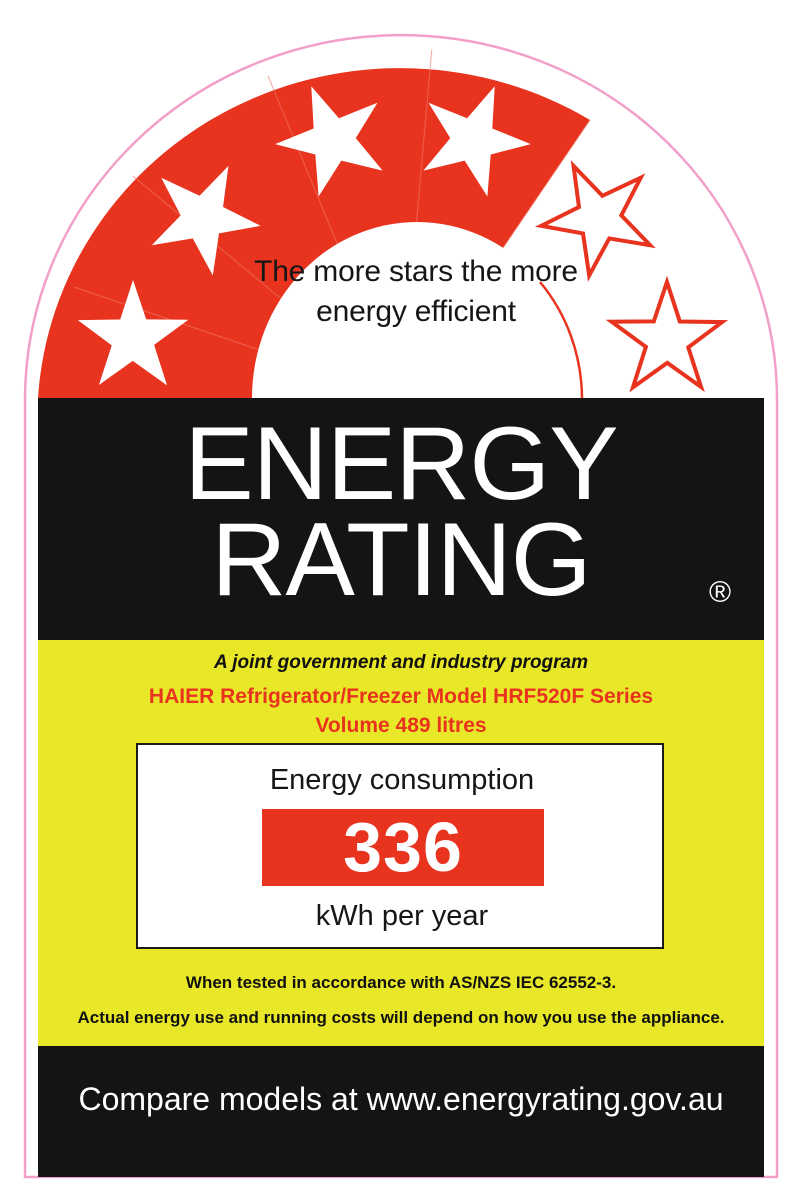  I want to click on energy-consumption-value: 336, so click(403, 847).